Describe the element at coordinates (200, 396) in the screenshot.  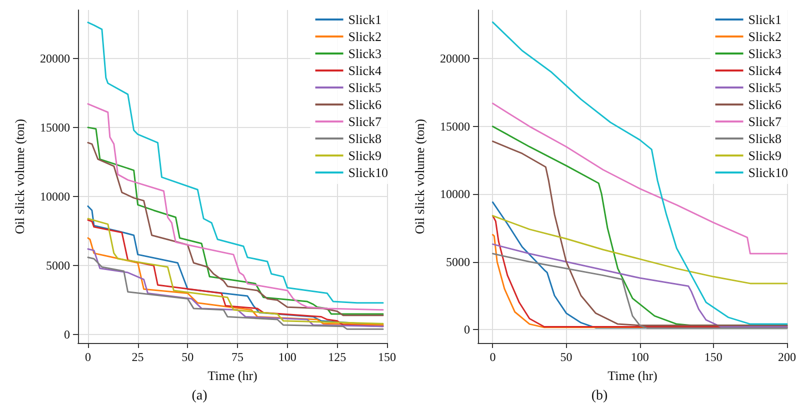
I see `text: (a)` at that location.